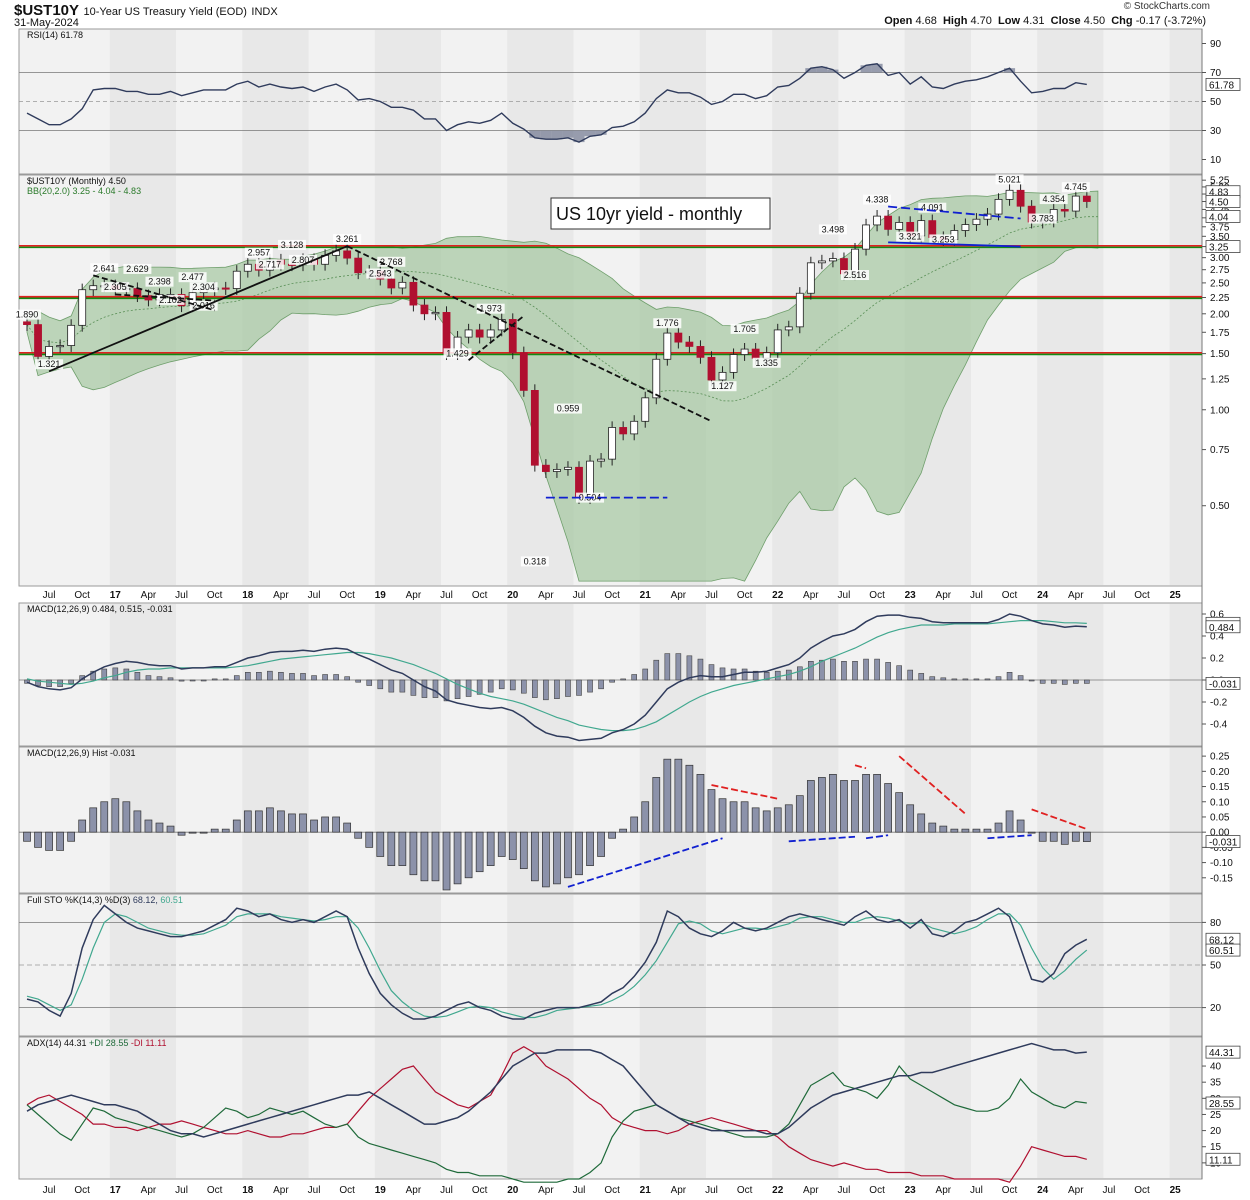  I want to click on price-annotation: 0.959, so click(568, 409).